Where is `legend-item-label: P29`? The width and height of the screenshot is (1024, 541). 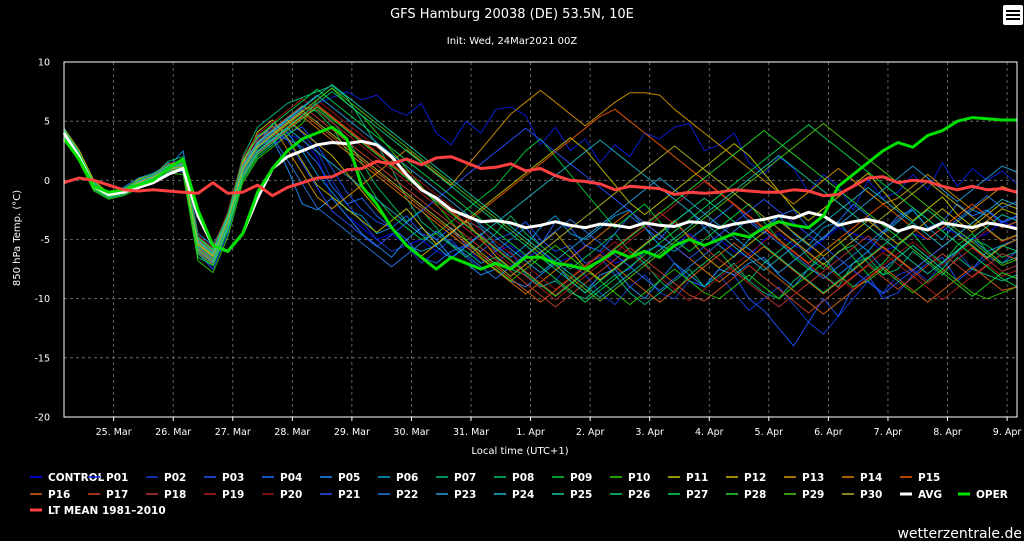 legend-item-label: P29 is located at coordinates (813, 495).